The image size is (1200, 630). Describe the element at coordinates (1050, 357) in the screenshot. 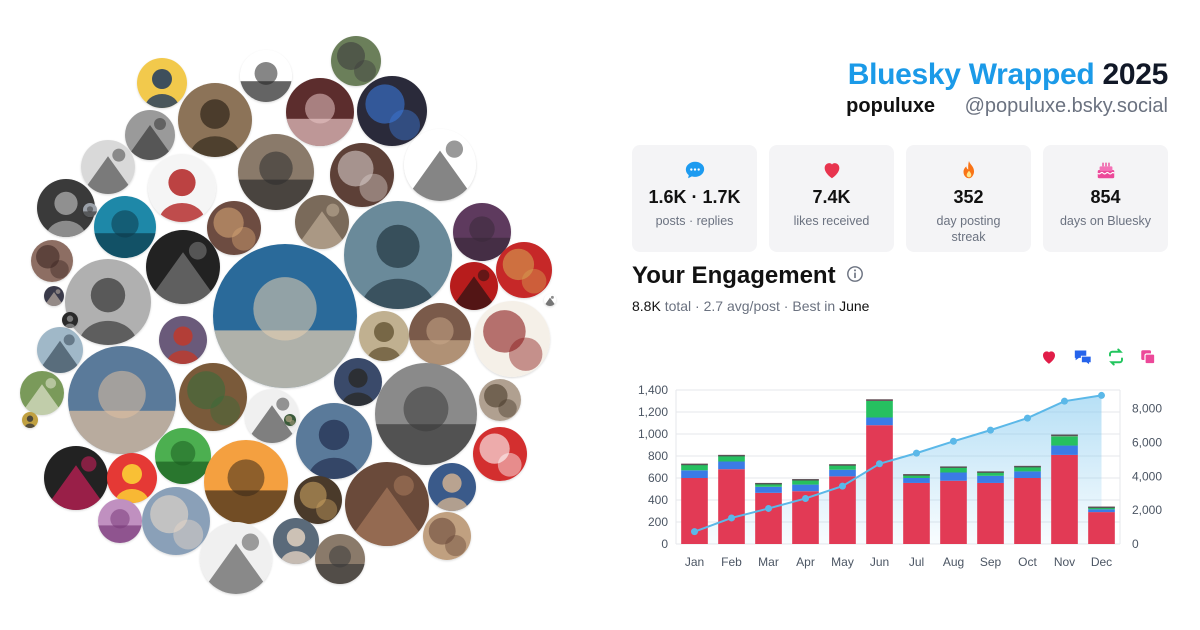

I see `likes-legend-icon` at that location.